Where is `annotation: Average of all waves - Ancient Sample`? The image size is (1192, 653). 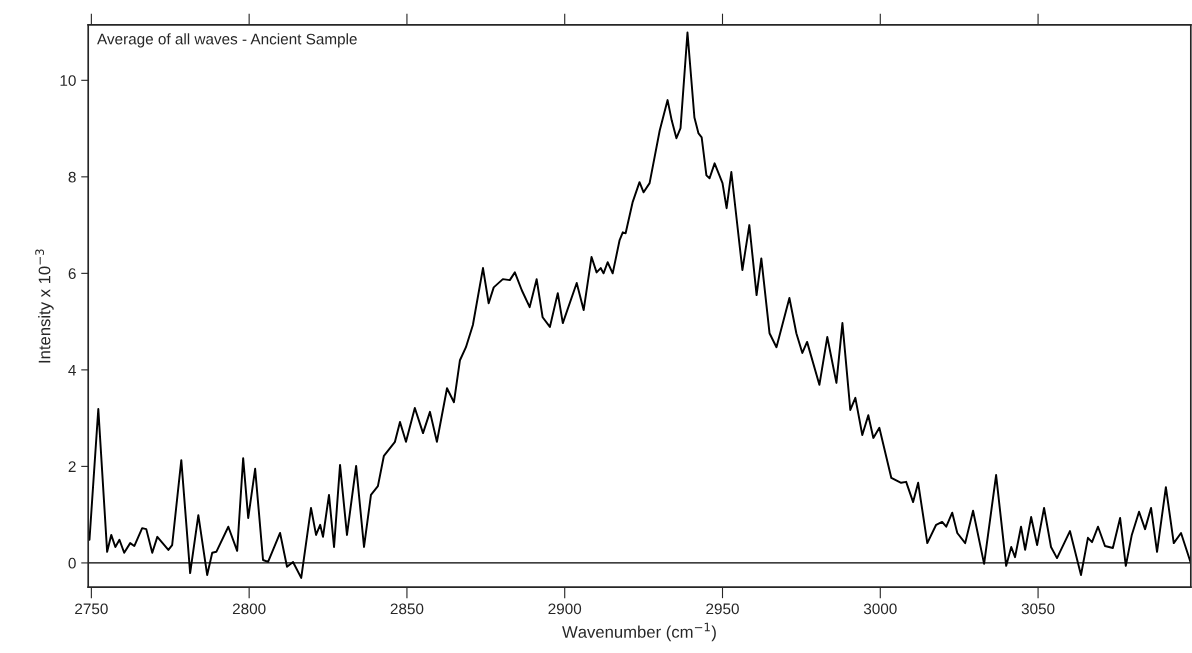 annotation: Average of all waves - Ancient Sample is located at coordinates (227, 40).